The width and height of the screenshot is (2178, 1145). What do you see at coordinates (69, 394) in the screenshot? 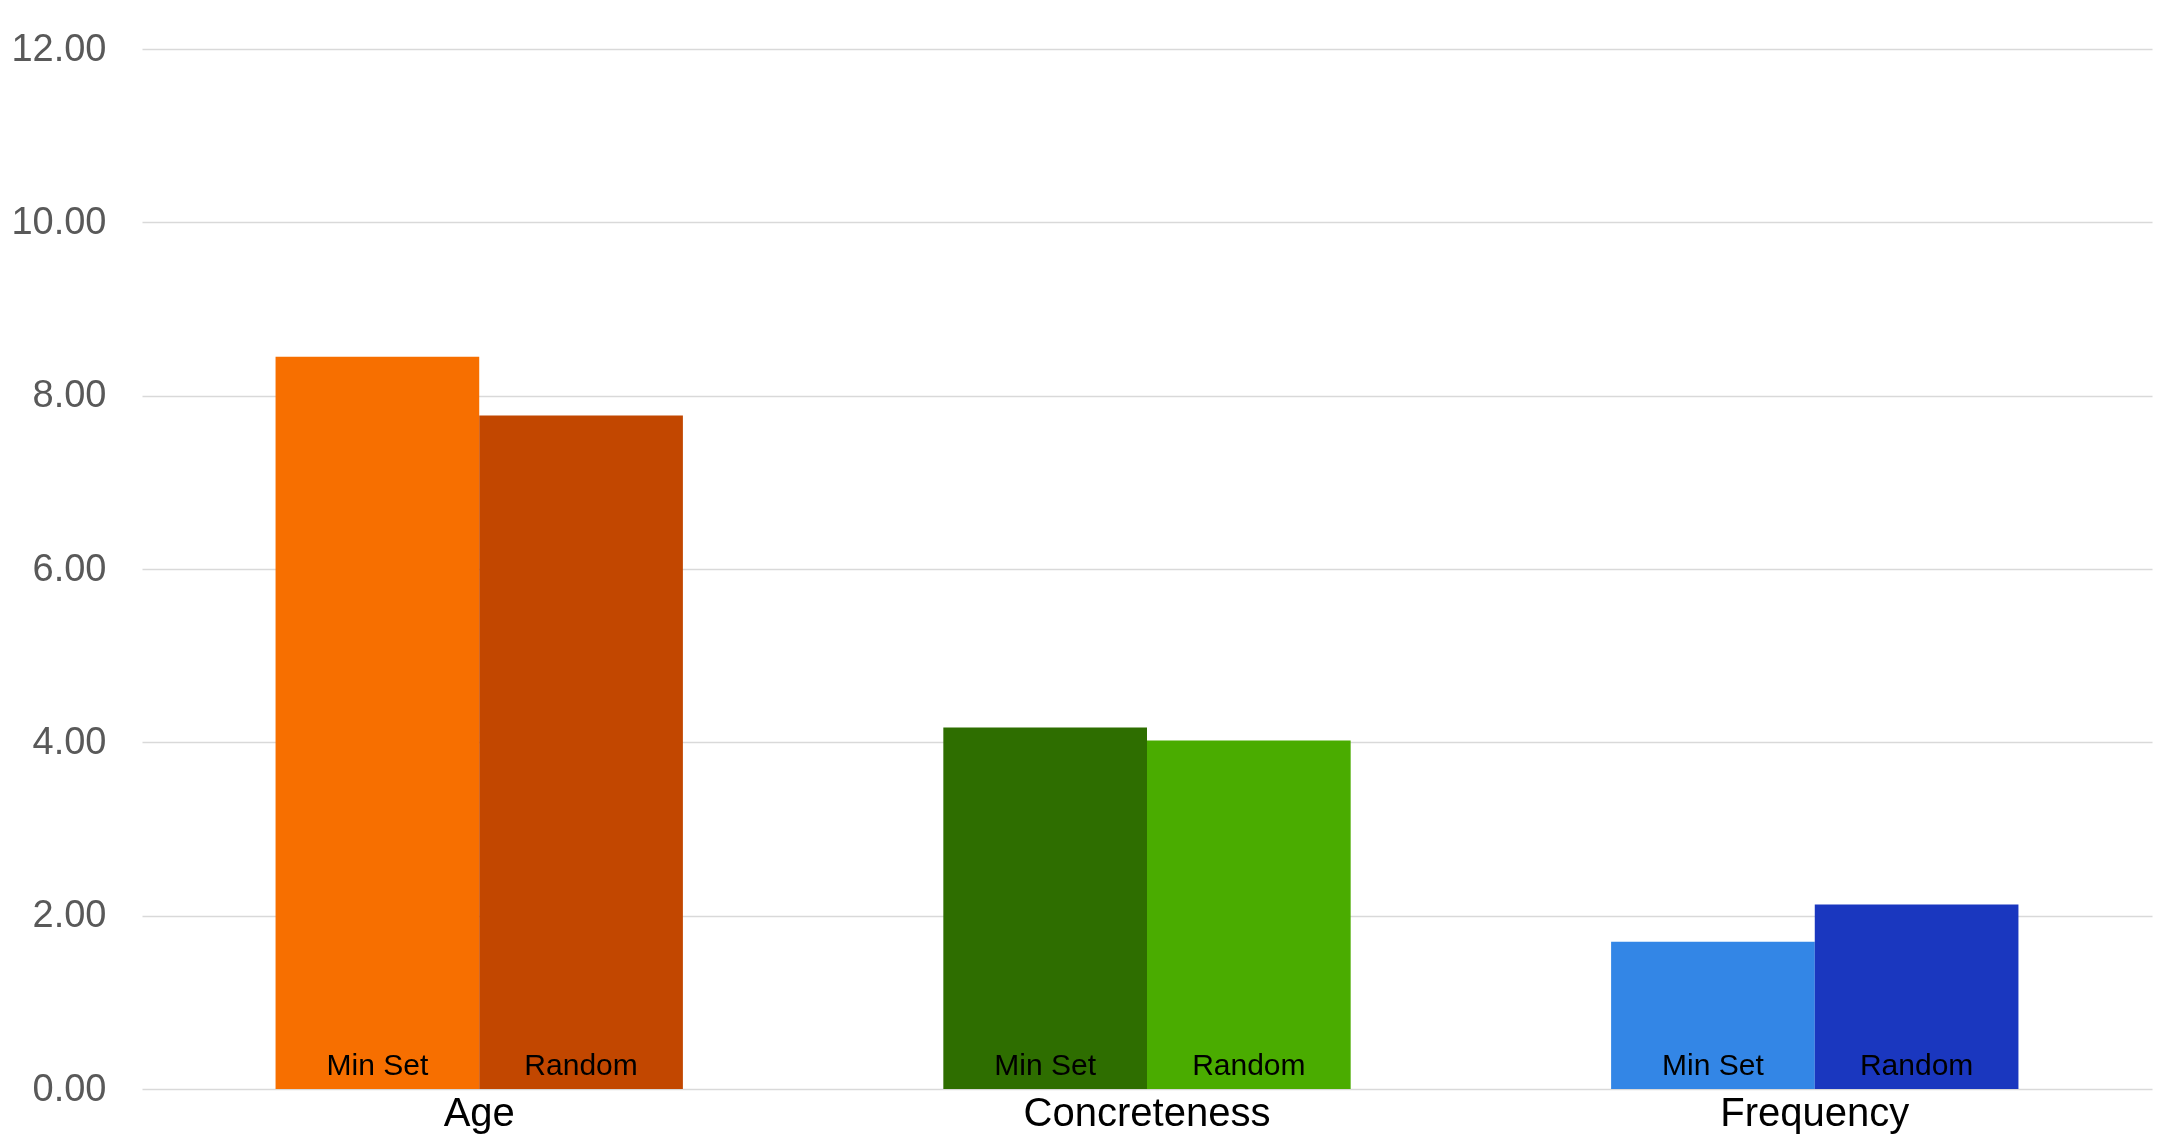
I see `y-tick-label: 8.00` at bounding box center [69, 394].